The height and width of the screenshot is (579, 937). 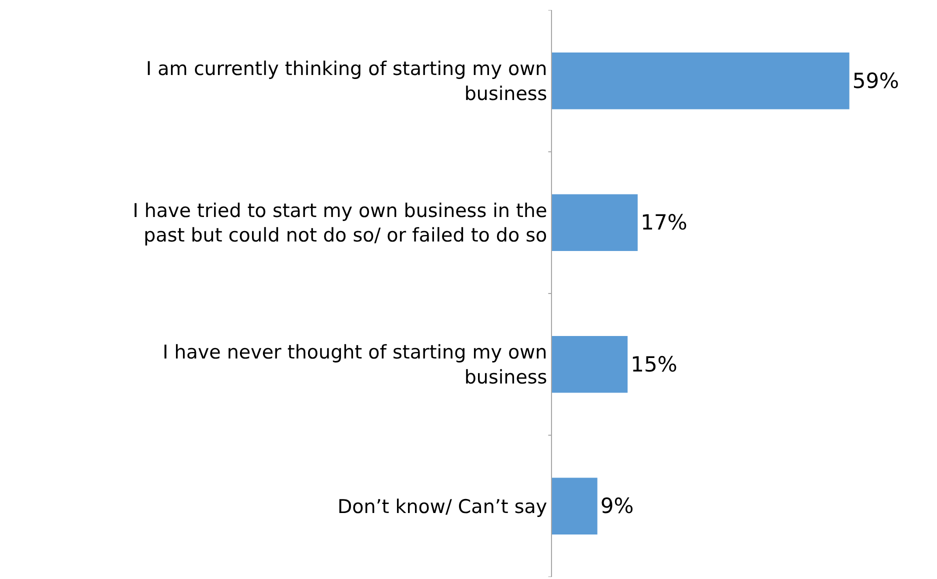 I want to click on y-tick-label: I am currently thinking of starting my own business, so click(x=347, y=81).